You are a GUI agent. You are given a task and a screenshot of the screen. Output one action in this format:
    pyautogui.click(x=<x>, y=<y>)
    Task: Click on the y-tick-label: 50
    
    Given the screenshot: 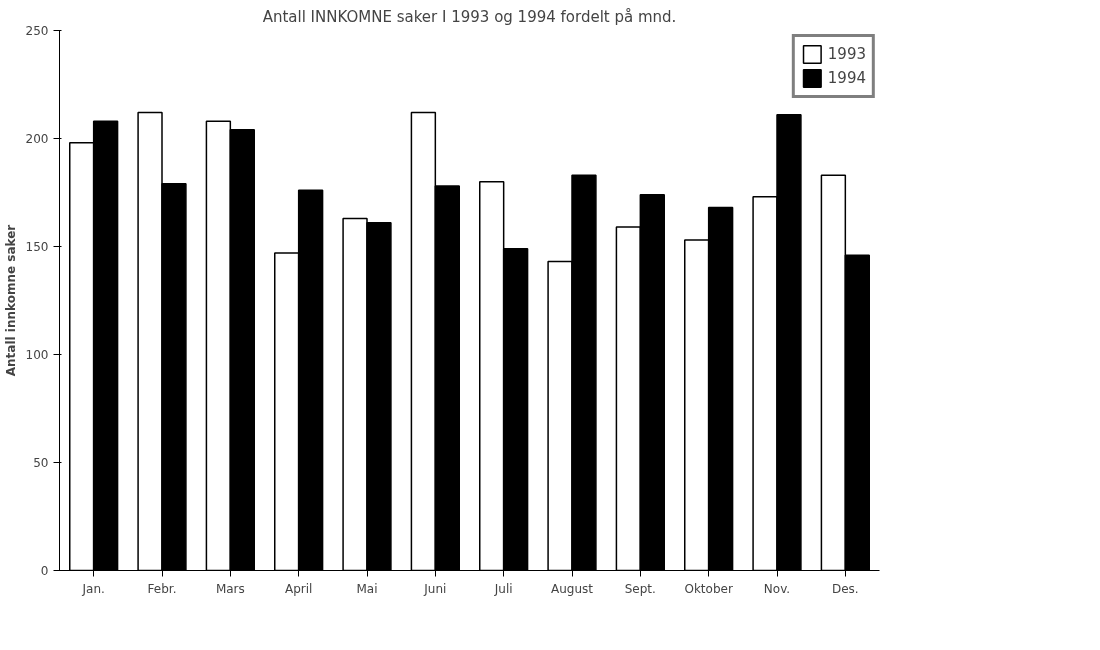 What is the action you would take?
    pyautogui.click(x=41, y=463)
    